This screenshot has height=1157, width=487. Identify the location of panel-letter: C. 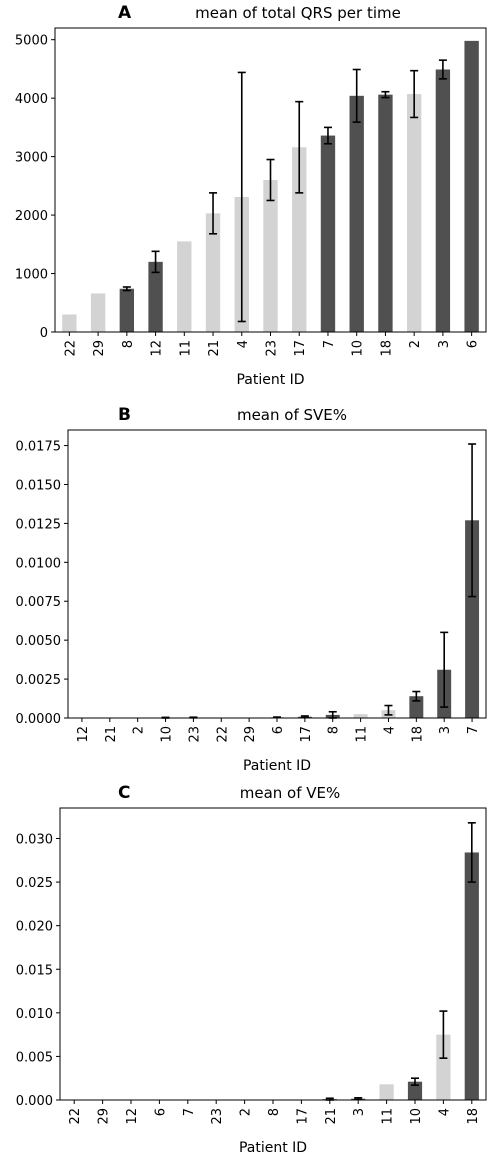
(124, 793).